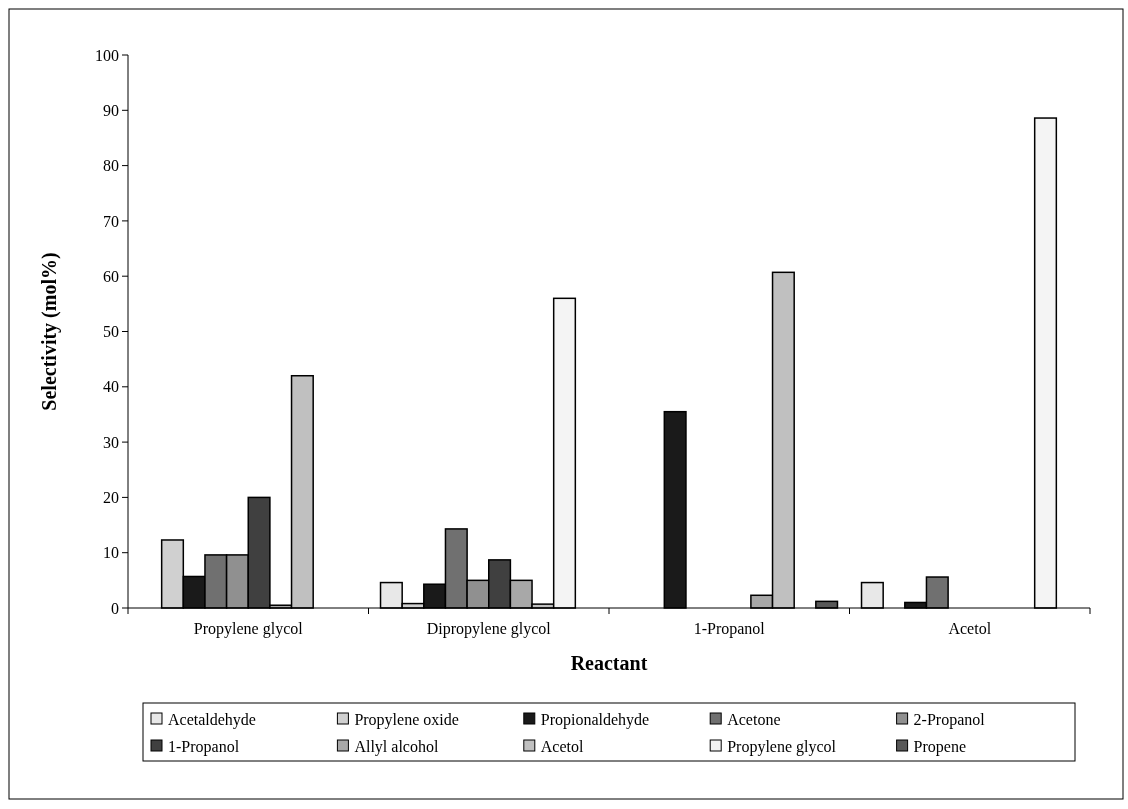  Describe the element at coordinates (782, 746) in the screenshot. I see `legend-label: Propylene glycol` at that location.